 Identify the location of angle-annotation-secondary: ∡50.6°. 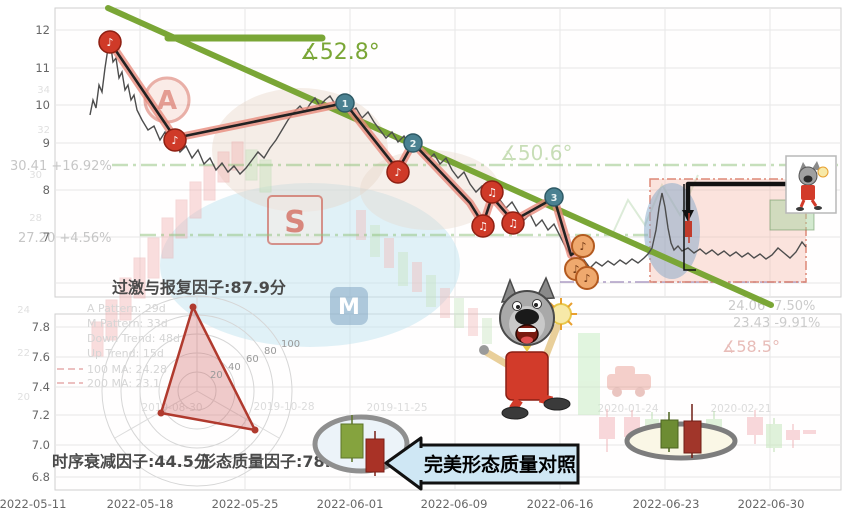
(536, 153).